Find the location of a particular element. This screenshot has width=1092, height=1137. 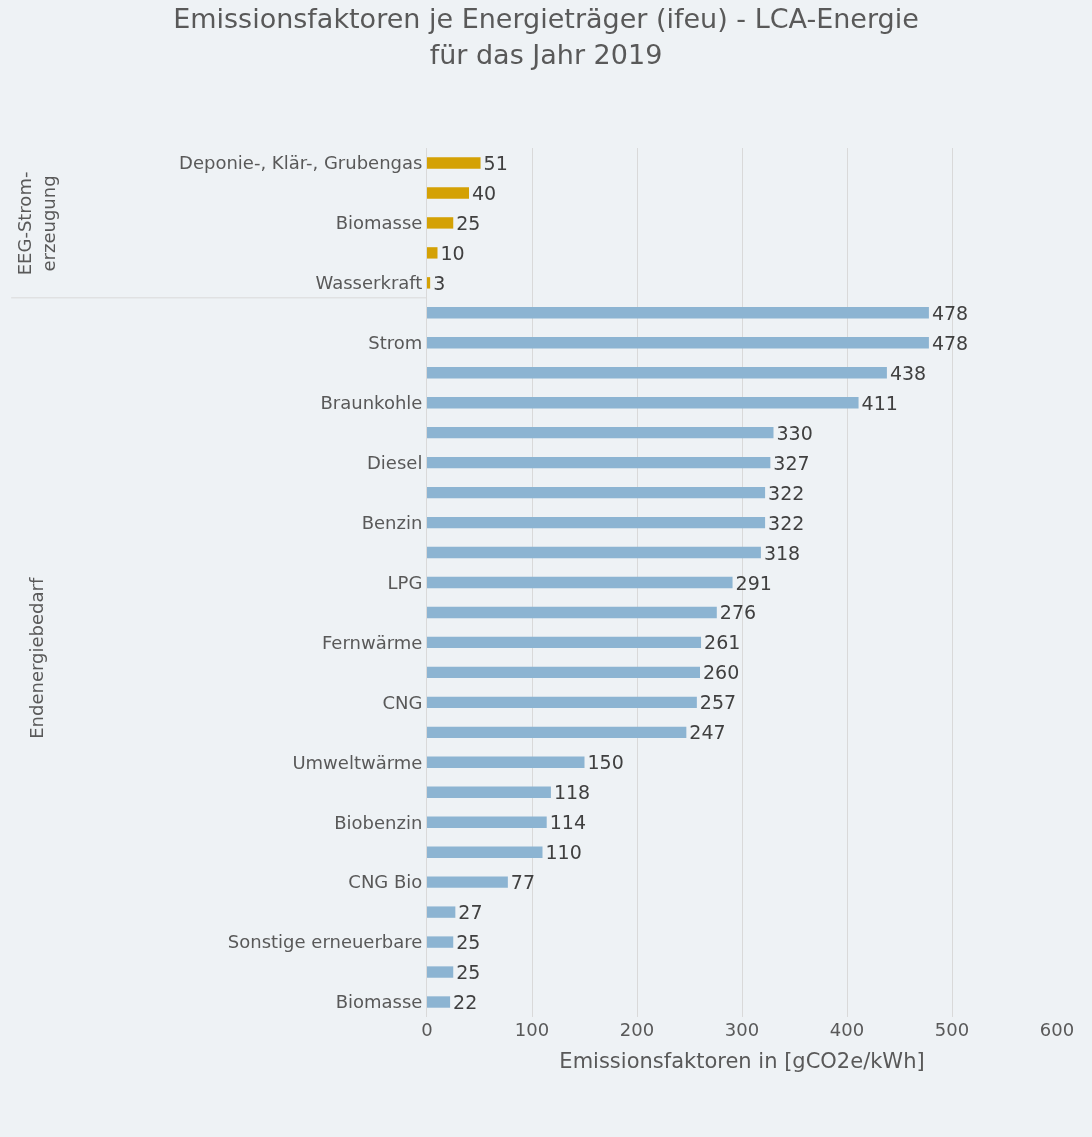

x-tick-label: 600 is located at coordinates (1057, 1029).